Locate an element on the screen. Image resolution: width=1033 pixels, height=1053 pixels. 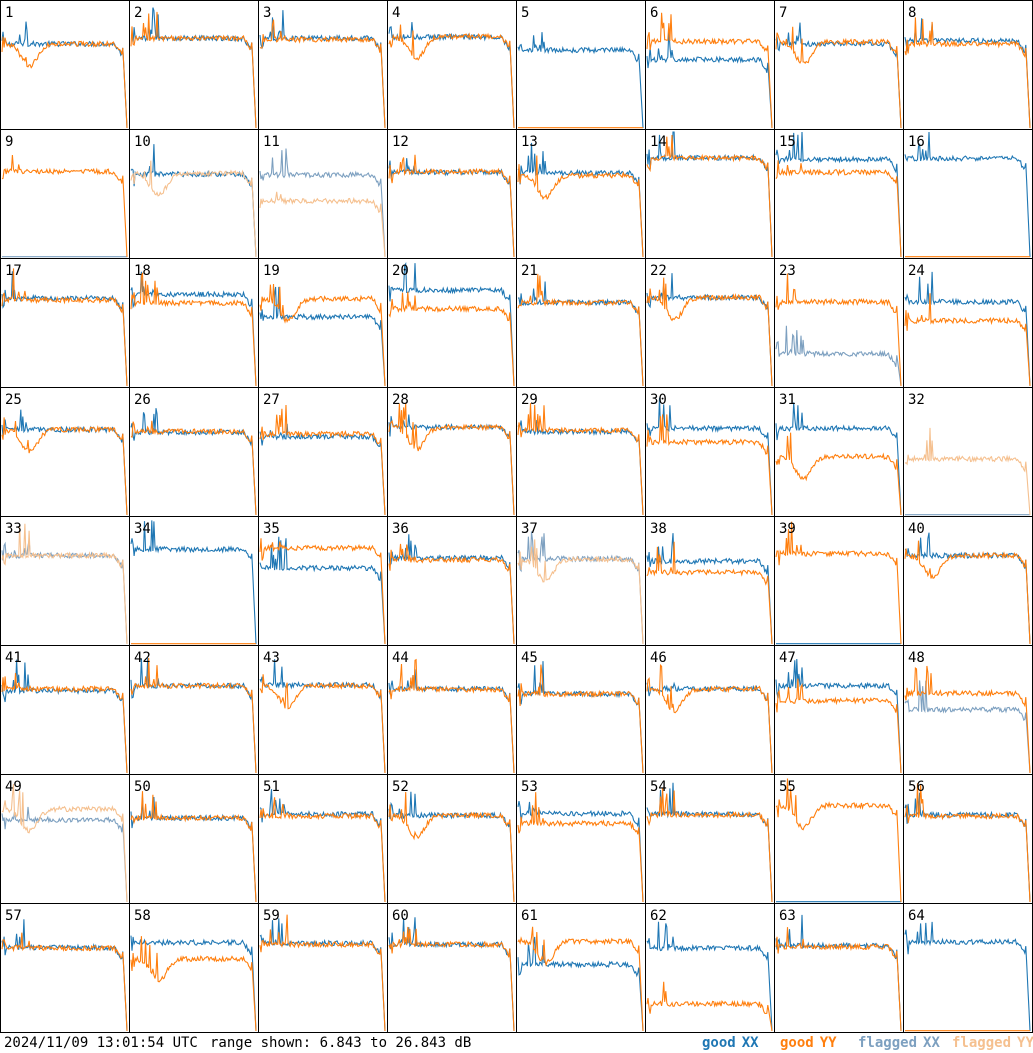
panel-label: 26 is located at coordinates (142, 400).